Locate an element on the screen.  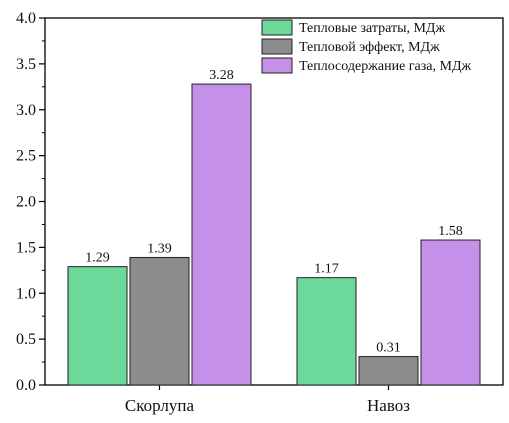
data-label: 1.39 is located at coordinates (159, 248).